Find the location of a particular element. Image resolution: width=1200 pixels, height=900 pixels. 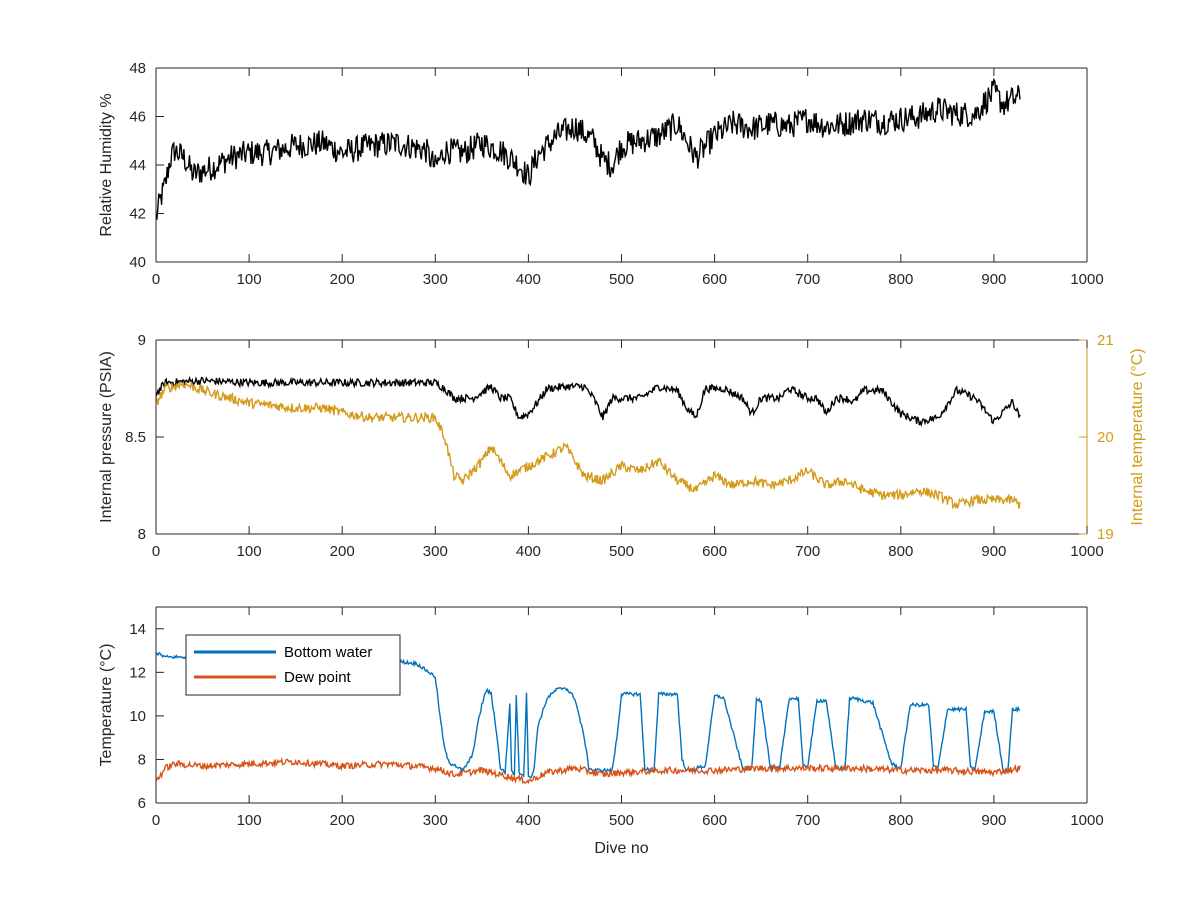

y-tick-label: 40 is located at coordinates (137, 262).